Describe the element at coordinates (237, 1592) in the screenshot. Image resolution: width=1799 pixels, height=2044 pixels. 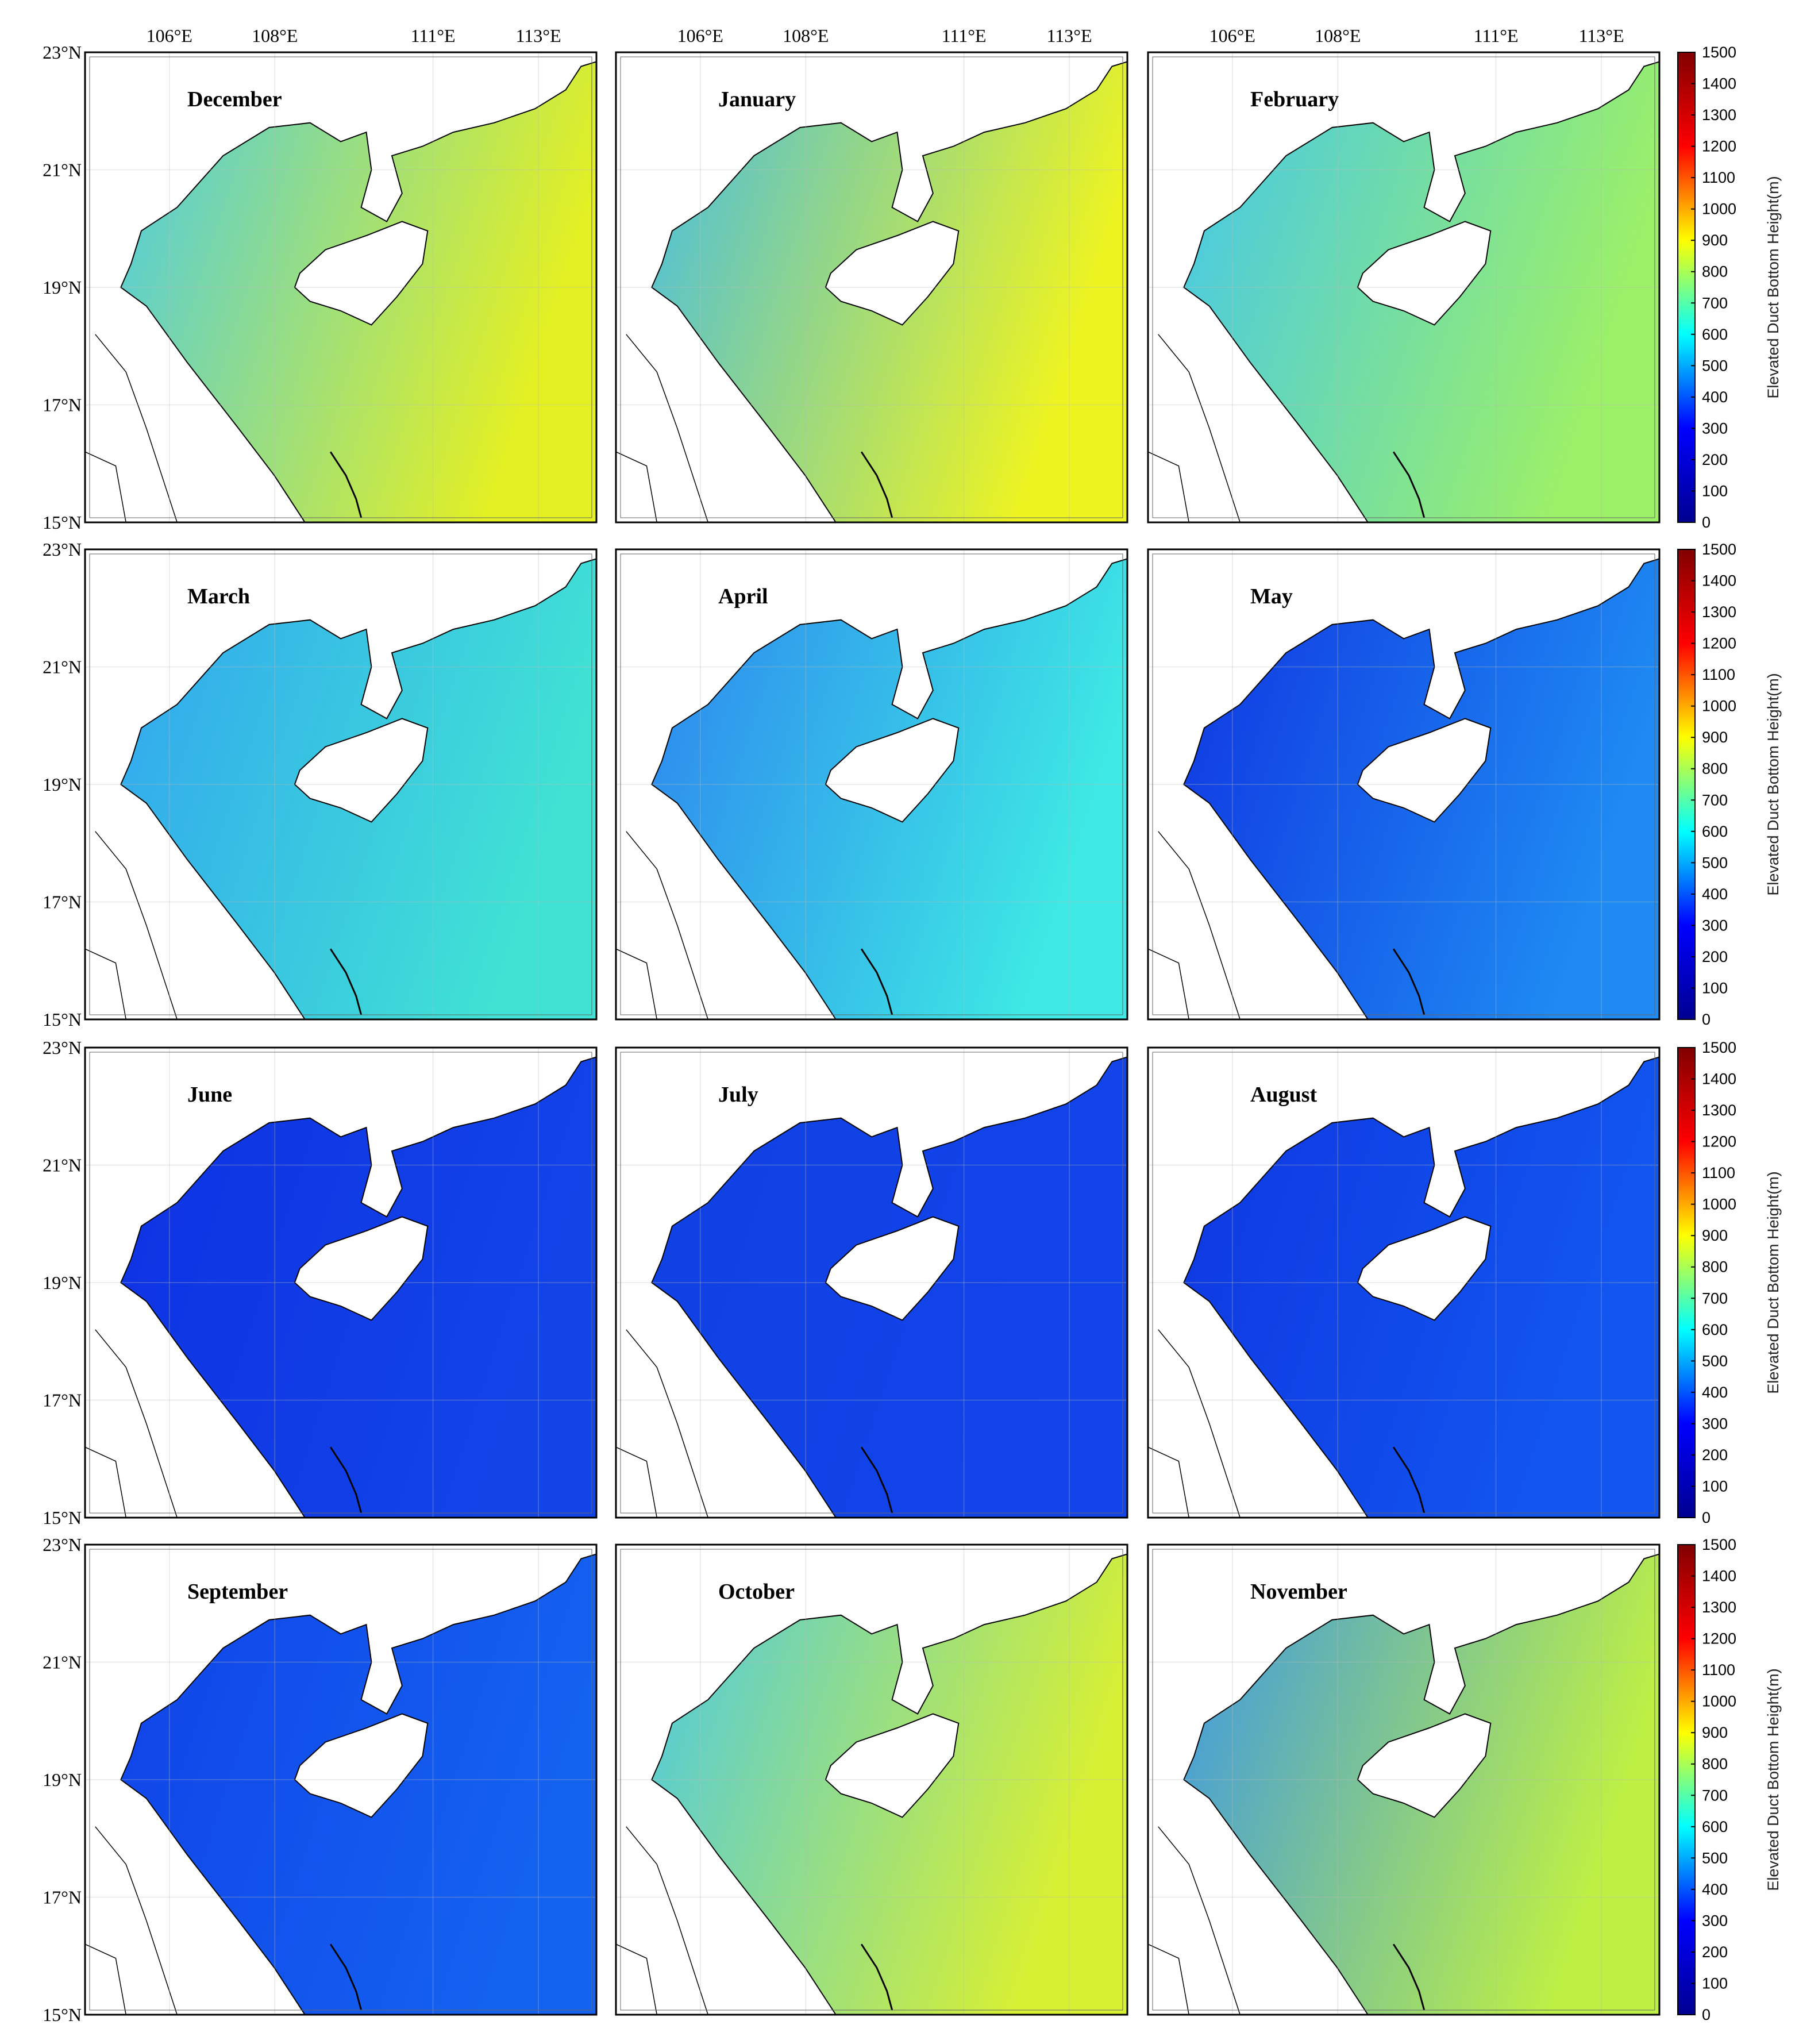
I see `panel-title: September` at that location.